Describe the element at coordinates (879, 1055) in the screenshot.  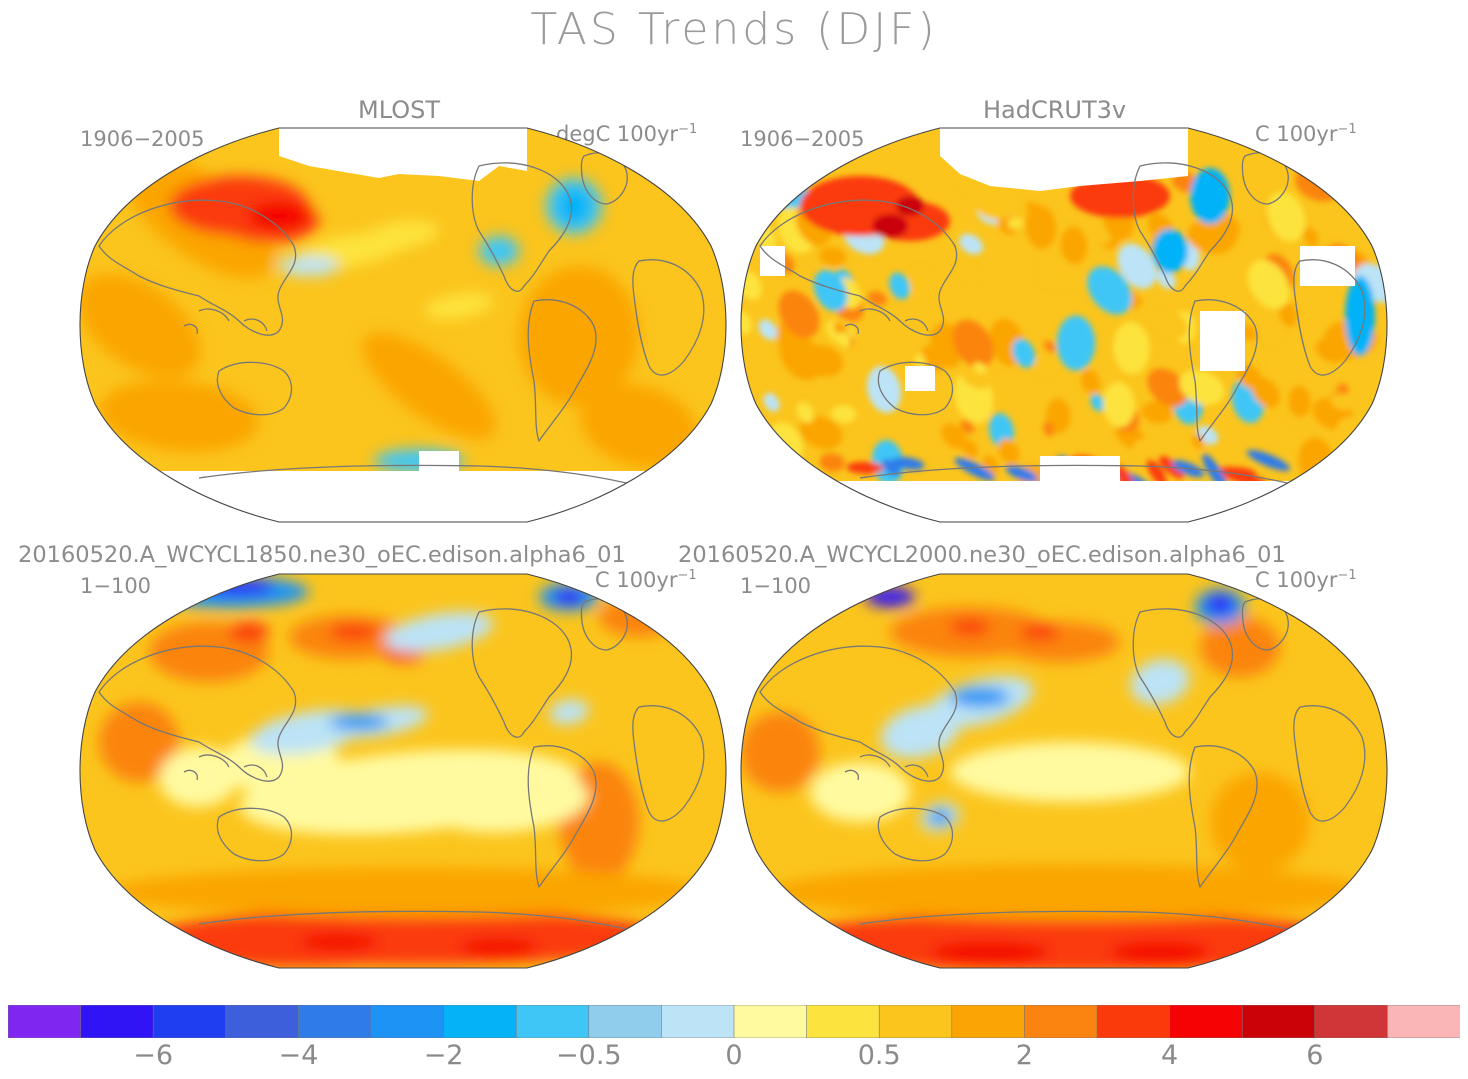
I see `colorbar-tick-label: 0.5` at that location.